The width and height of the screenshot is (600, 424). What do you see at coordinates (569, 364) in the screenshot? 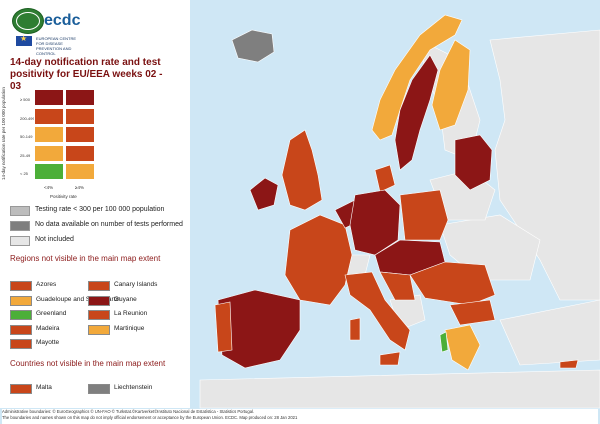
I see `cyprus` at bounding box center [569, 364].